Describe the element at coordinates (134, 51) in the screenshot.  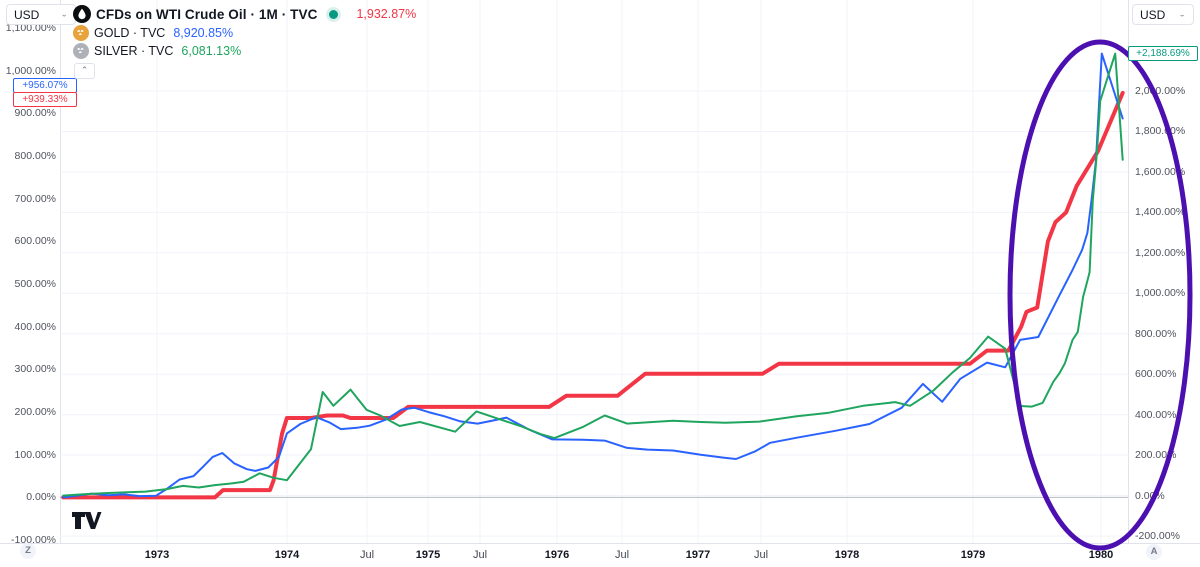
I see `silver-label: SILVER · TVC` at that location.